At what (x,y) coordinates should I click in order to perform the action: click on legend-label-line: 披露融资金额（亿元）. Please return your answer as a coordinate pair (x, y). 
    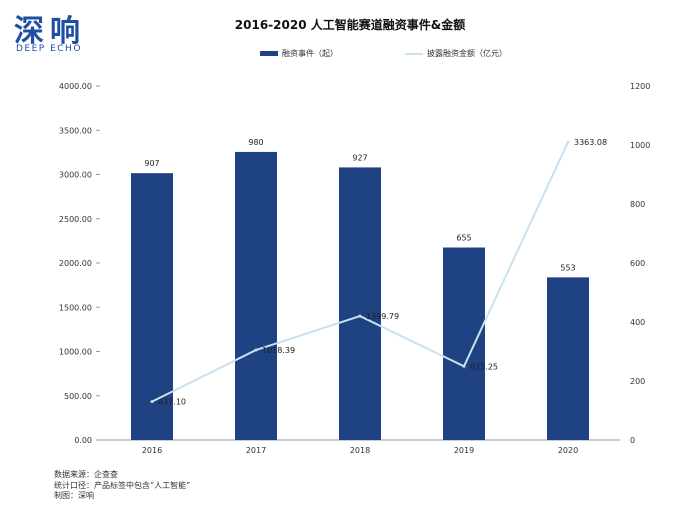
    Looking at the image, I should click on (467, 53).